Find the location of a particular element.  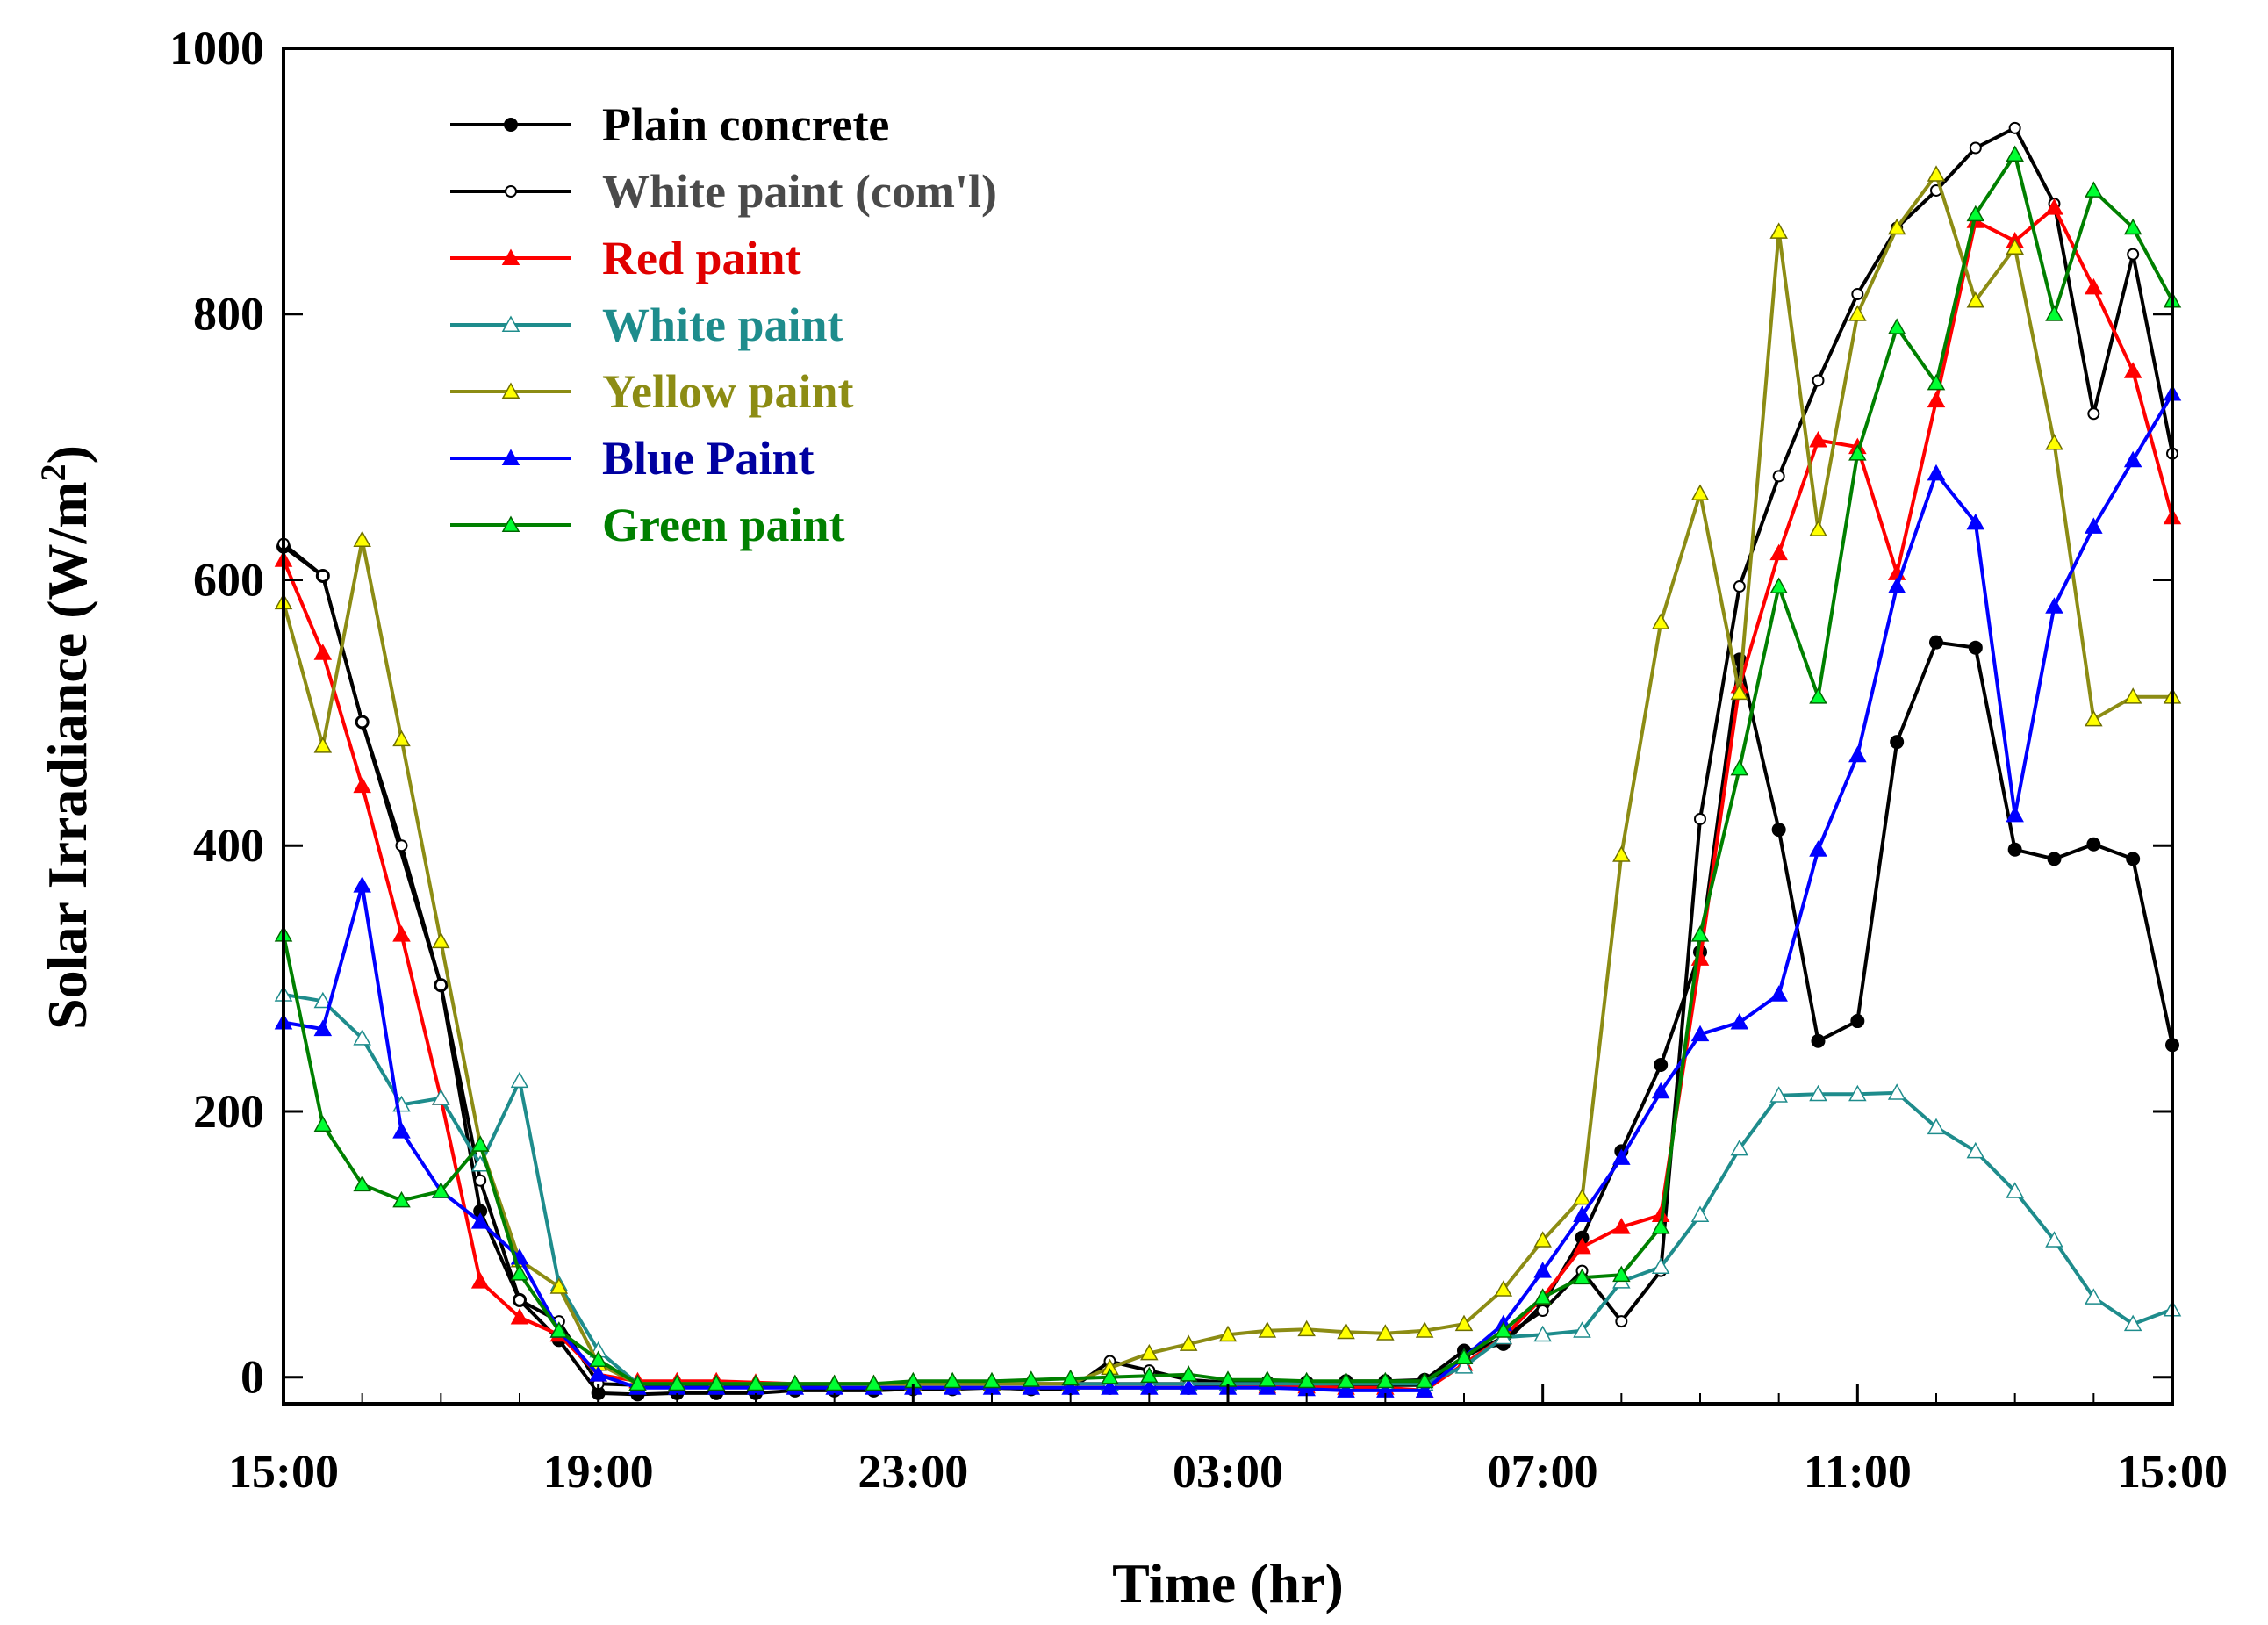

legend-item-red-paint: Red paint is located at coordinates (626, 258).